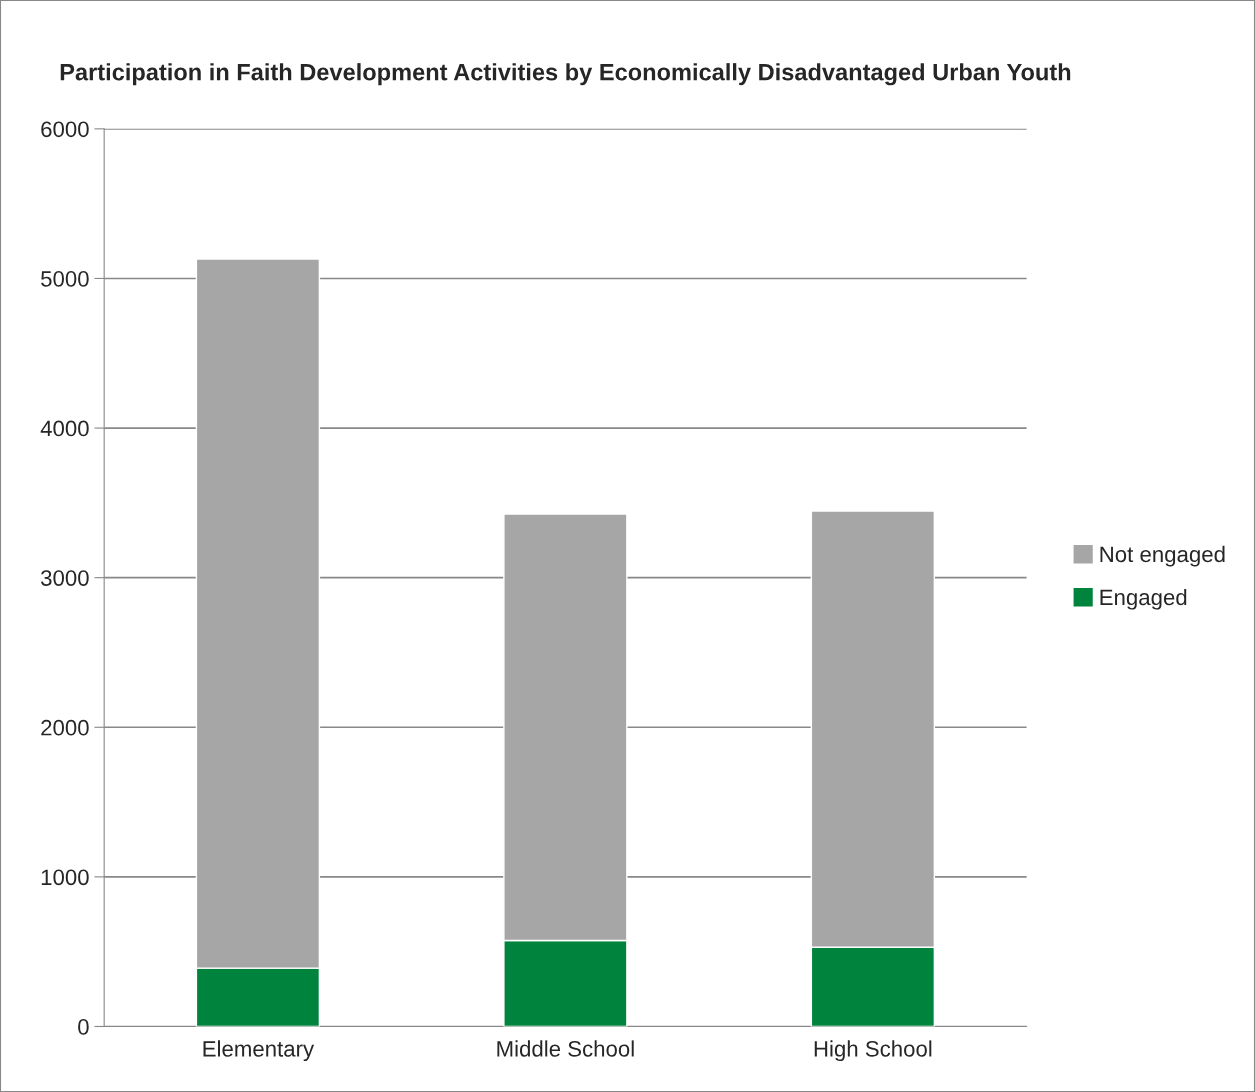 Image resolution: width=1255 pixels, height=1092 pixels. Describe the element at coordinates (65, 578) in the screenshot. I see `y-tick-label: 3000` at that location.